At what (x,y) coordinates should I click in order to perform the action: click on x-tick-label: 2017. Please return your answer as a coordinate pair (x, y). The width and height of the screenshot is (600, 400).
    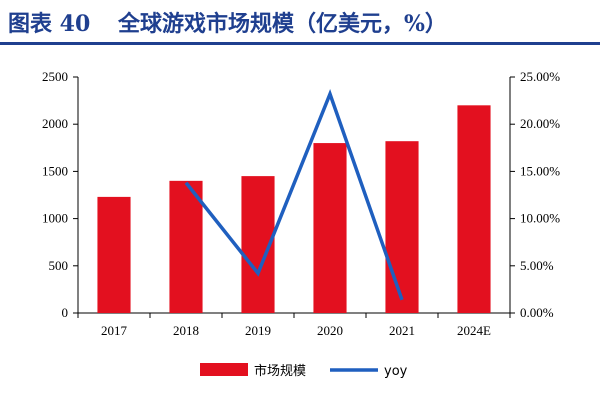
    Looking at the image, I should click on (114, 330).